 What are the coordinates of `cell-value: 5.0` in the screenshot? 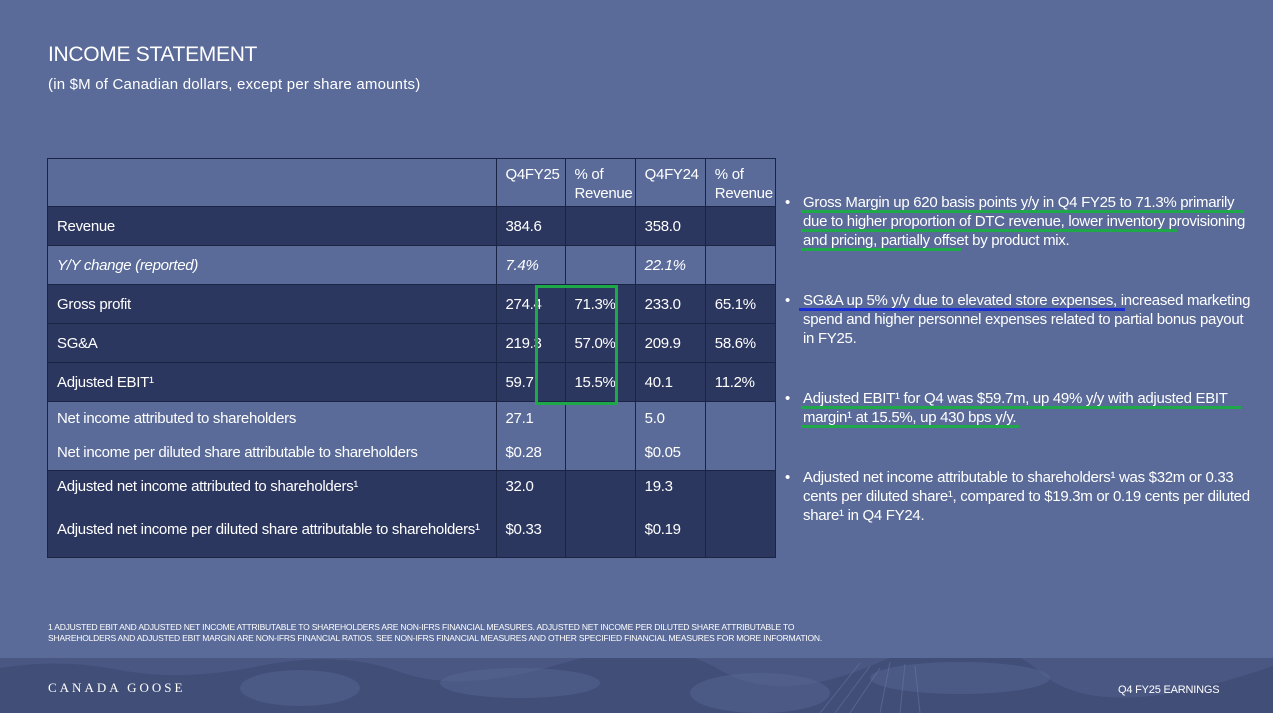 It's located at (670, 418).